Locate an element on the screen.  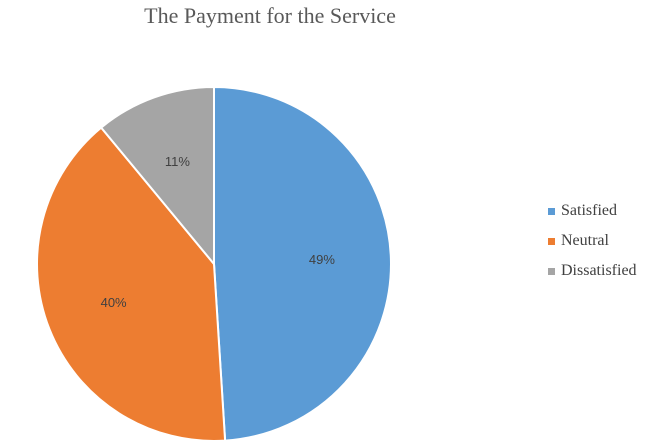
chart-title: The Payment for the Service is located at coordinates (270, 15).